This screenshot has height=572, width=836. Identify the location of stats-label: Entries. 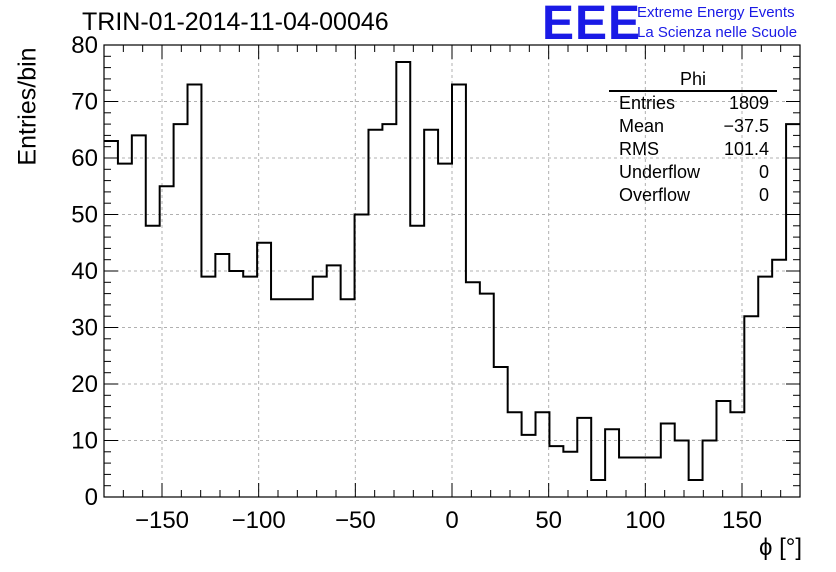
(647, 103).